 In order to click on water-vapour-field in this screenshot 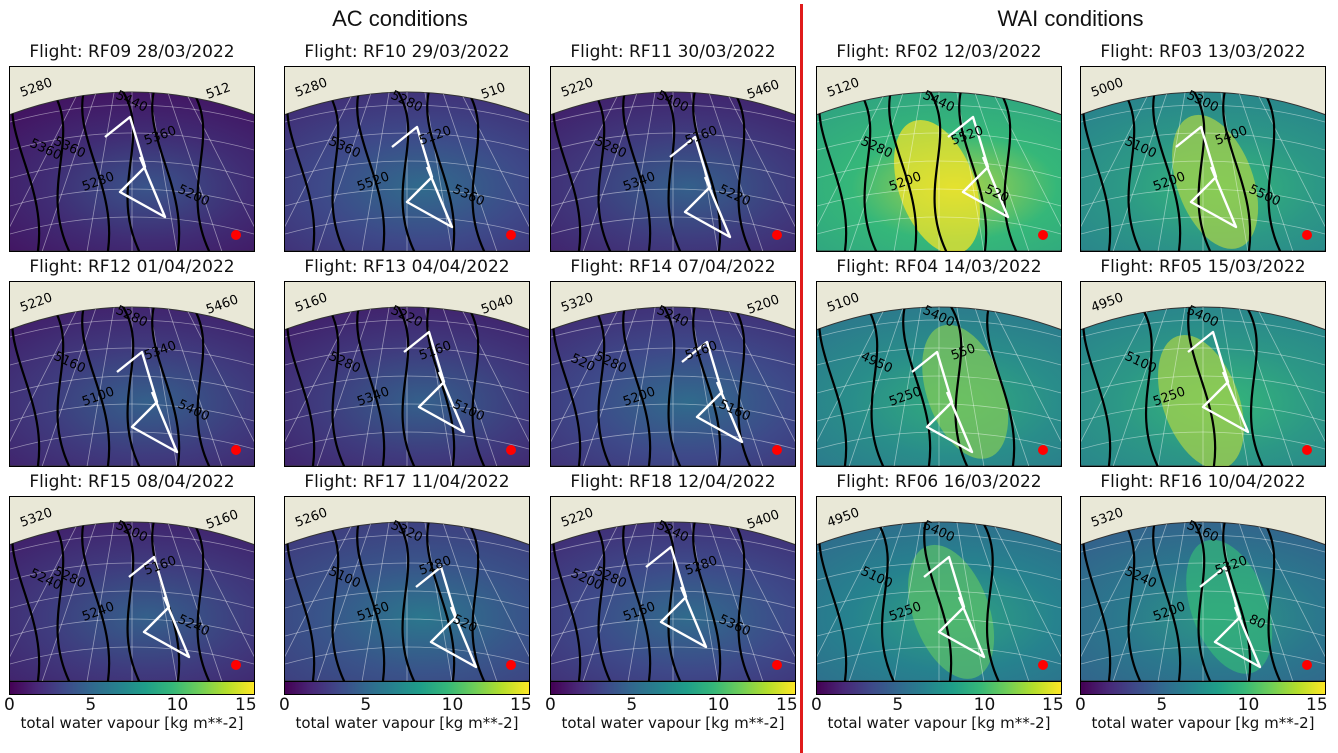, I will do `click(673, 386)`.